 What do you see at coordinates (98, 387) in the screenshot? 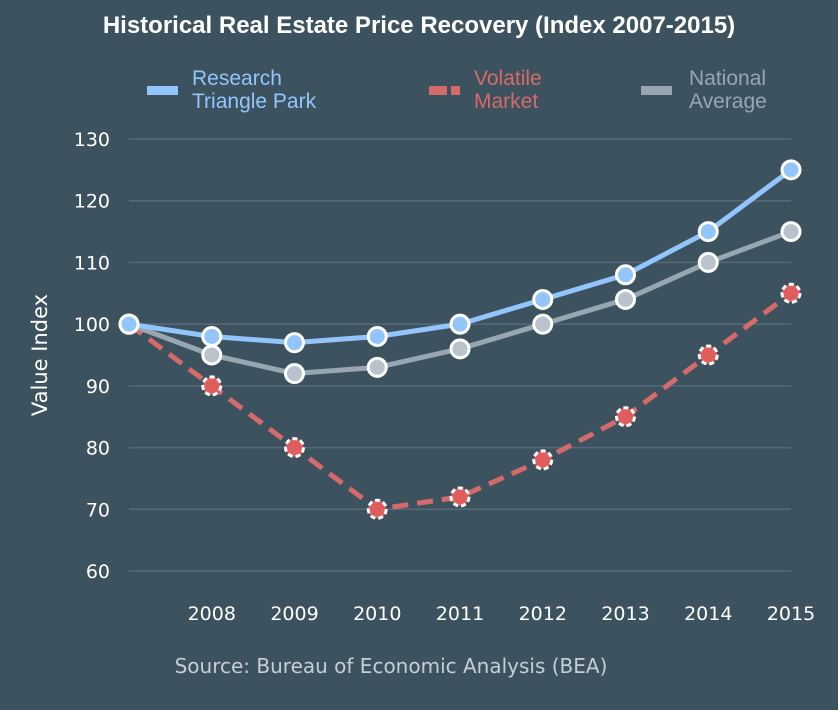
I see `y-tick-label: 90` at bounding box center [98, 387].